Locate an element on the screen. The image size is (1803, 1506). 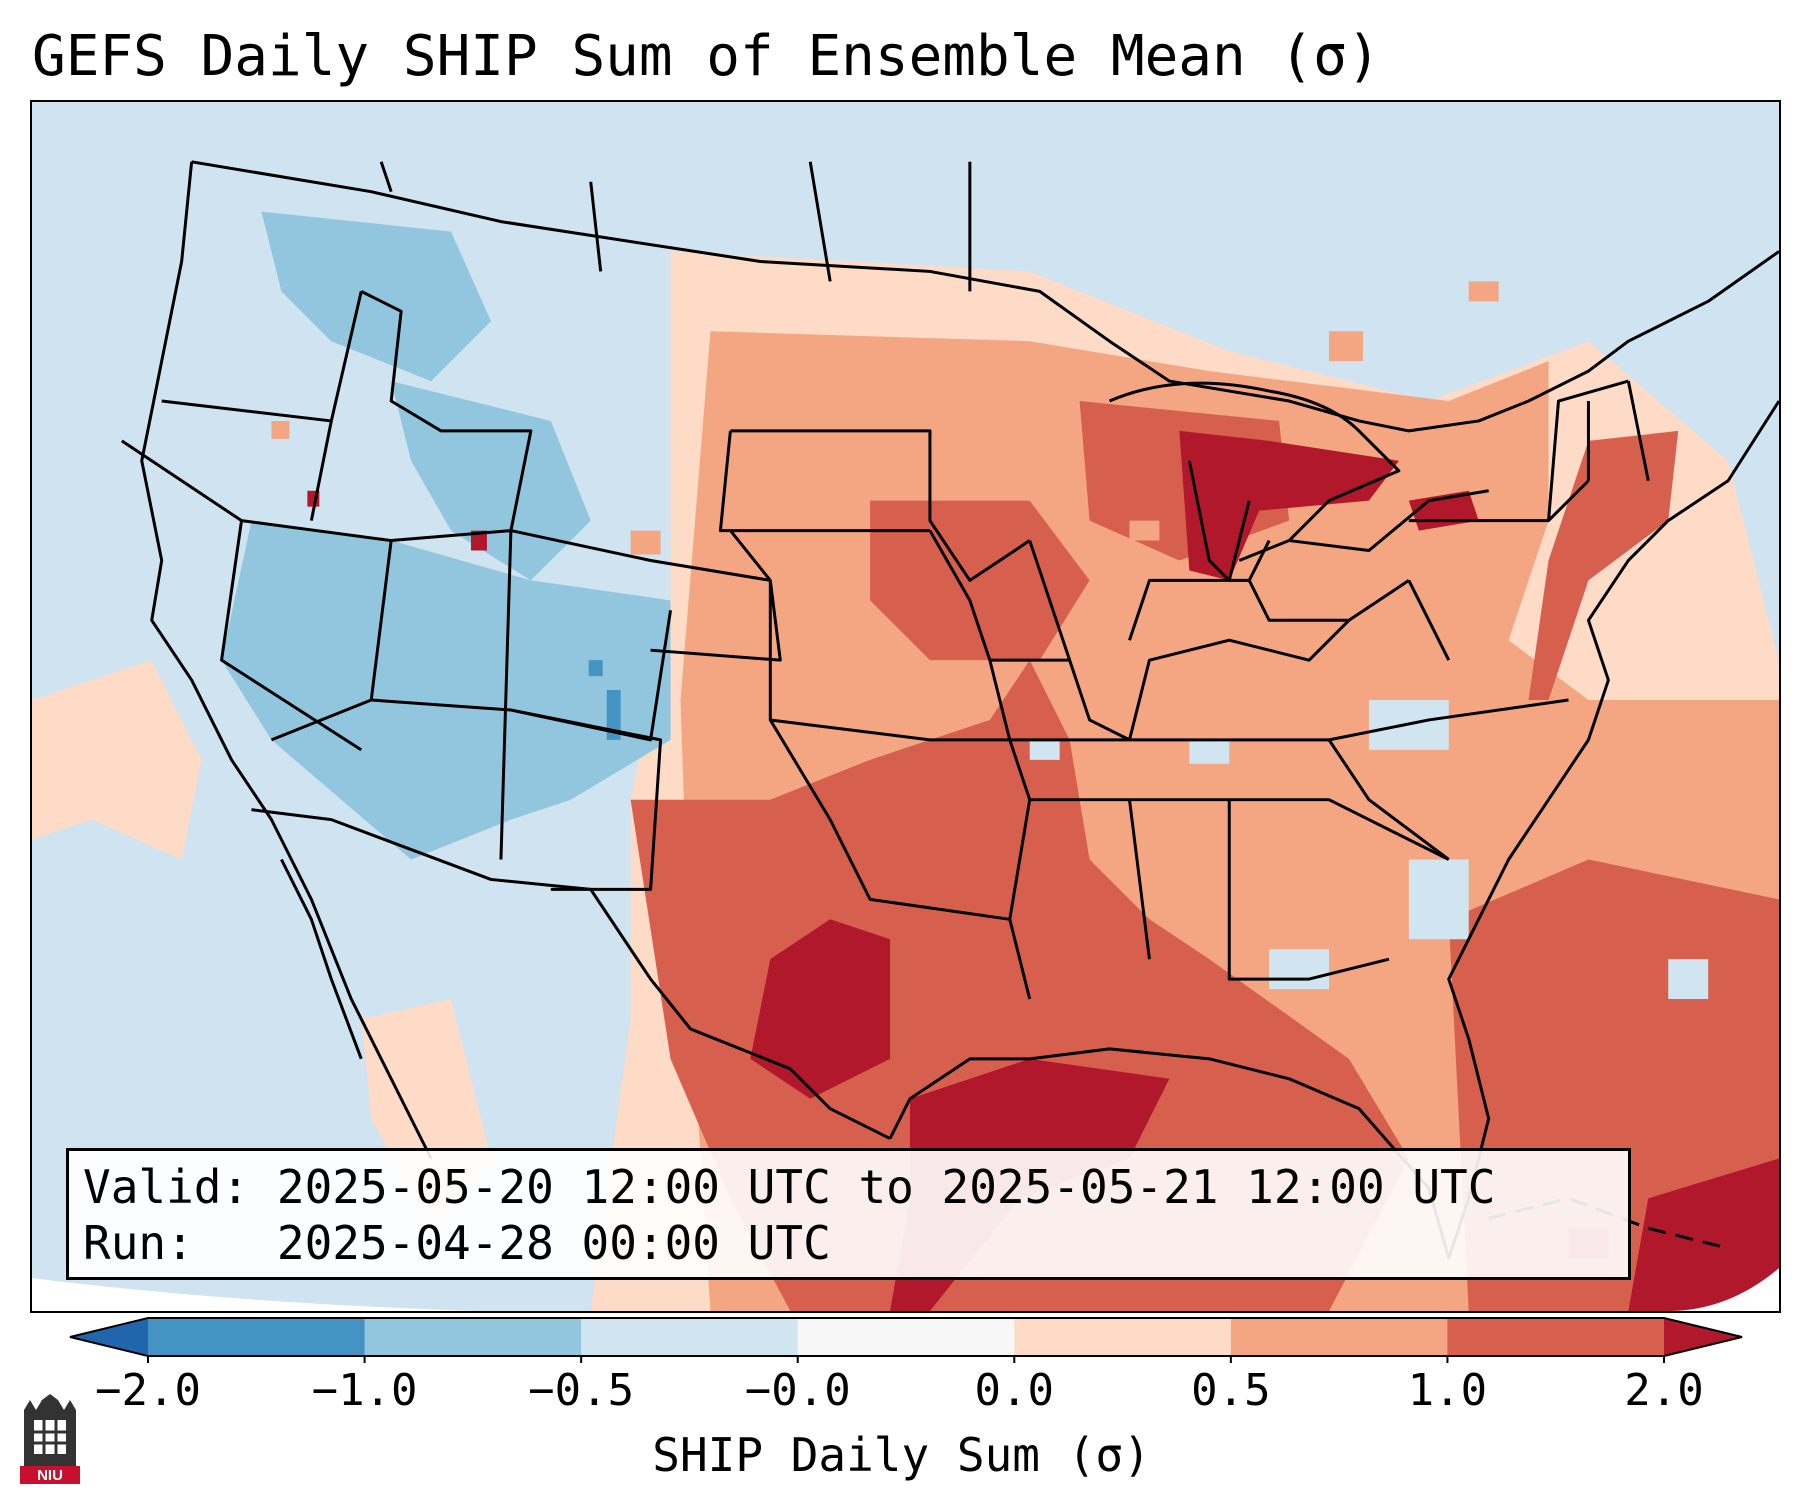
field-strong-cool-colorado is located at coordinates (613, 715).